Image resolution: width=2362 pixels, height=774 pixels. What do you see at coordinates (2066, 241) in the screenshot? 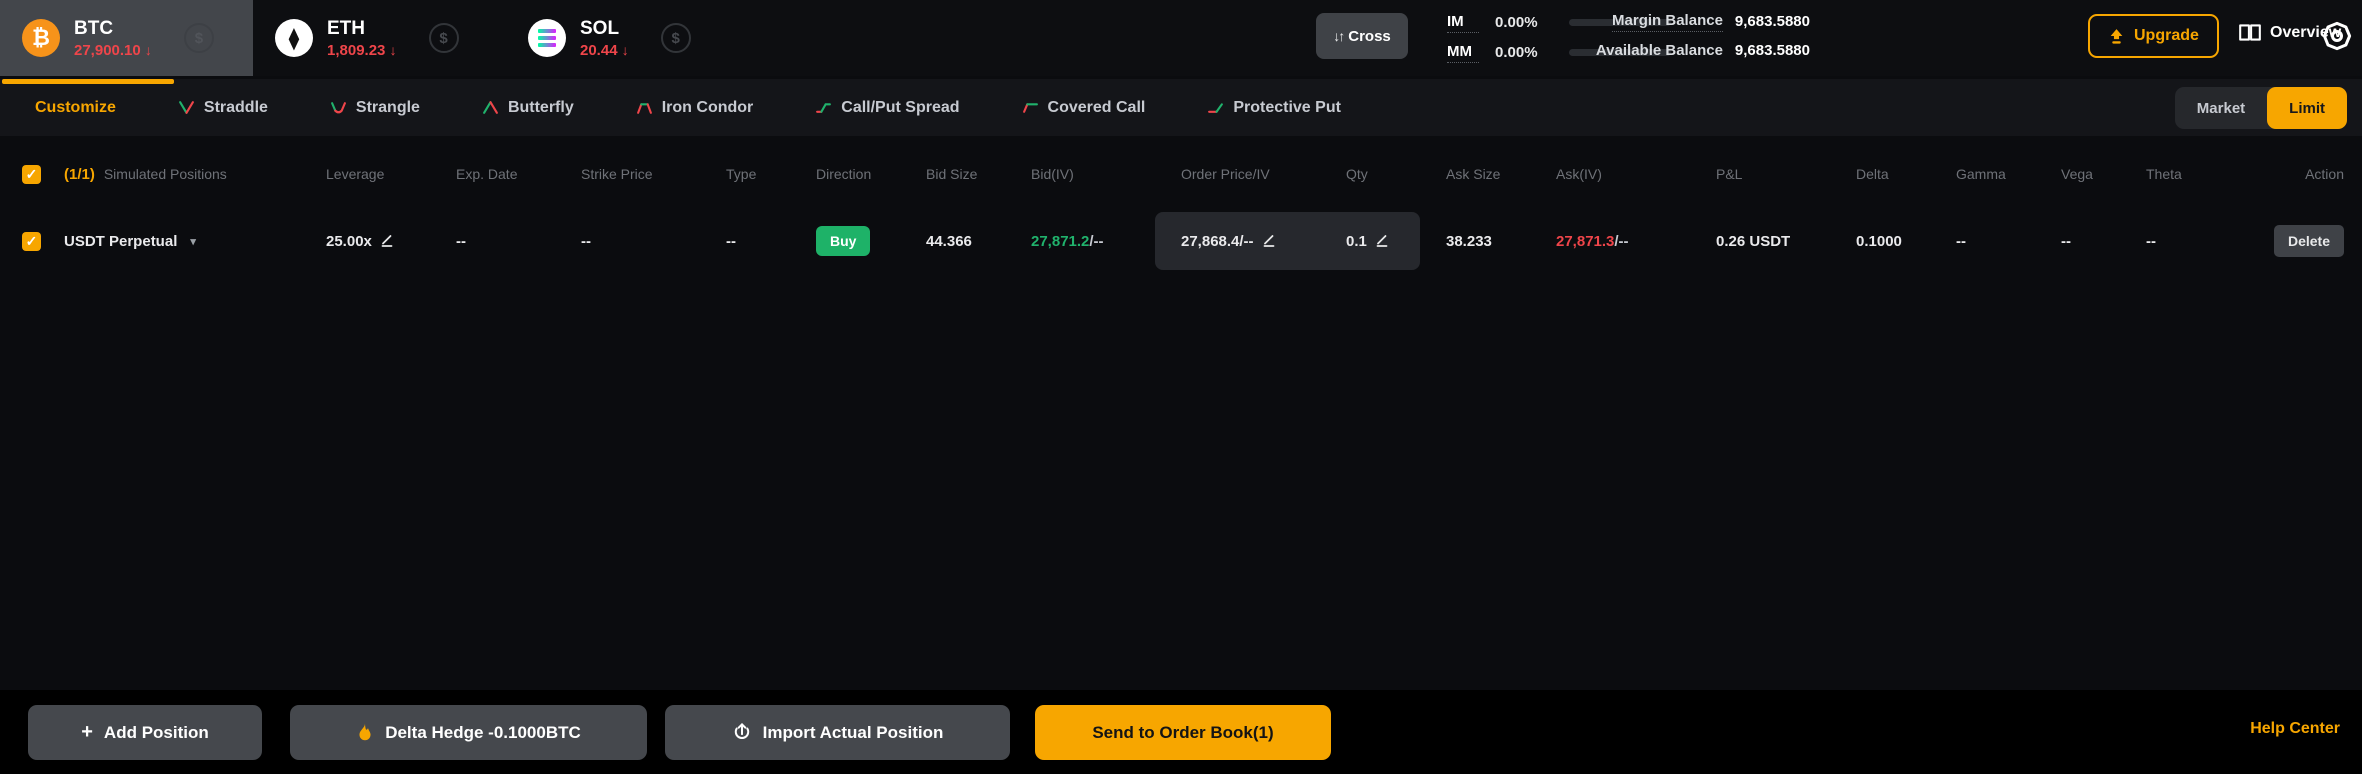
I see `vega-cell: --` at bounding box center [2066, 241].